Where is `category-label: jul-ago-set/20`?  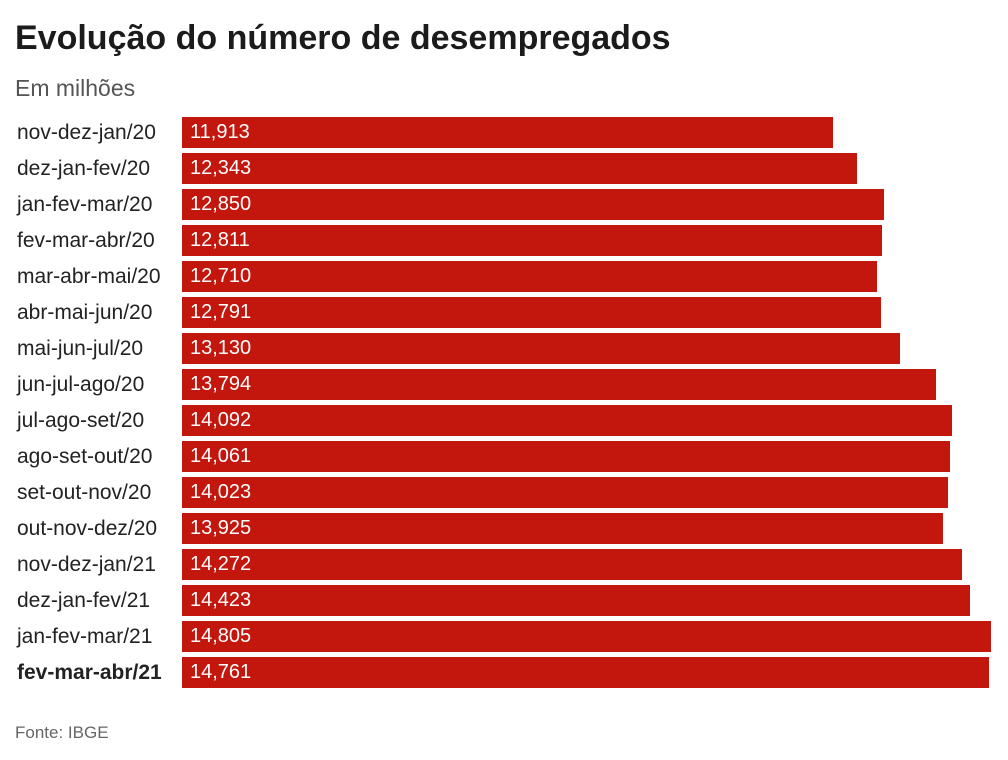
category-label: jul-ago-set/20 is located at coordinates (81, 420).